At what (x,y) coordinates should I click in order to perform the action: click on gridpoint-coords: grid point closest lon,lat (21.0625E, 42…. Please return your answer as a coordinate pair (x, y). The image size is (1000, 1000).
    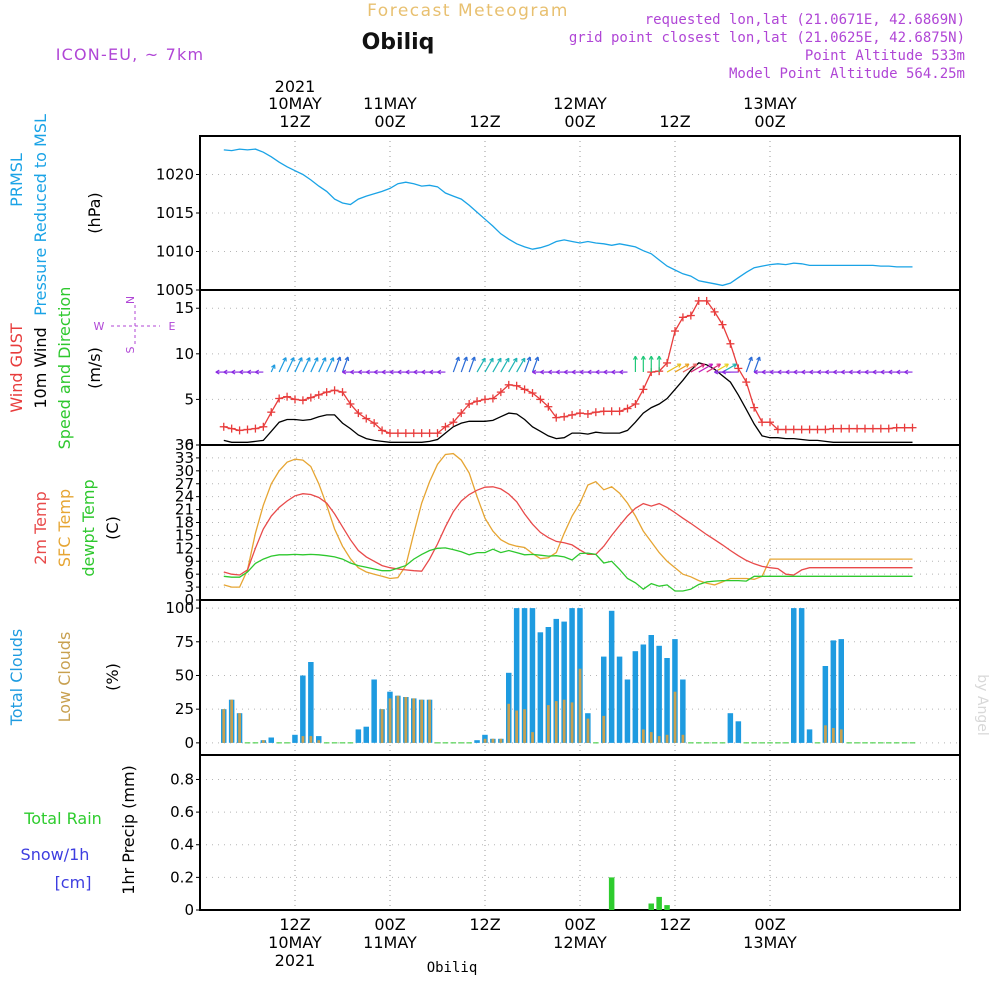
    Looking at the image, I should click on (767, 38).